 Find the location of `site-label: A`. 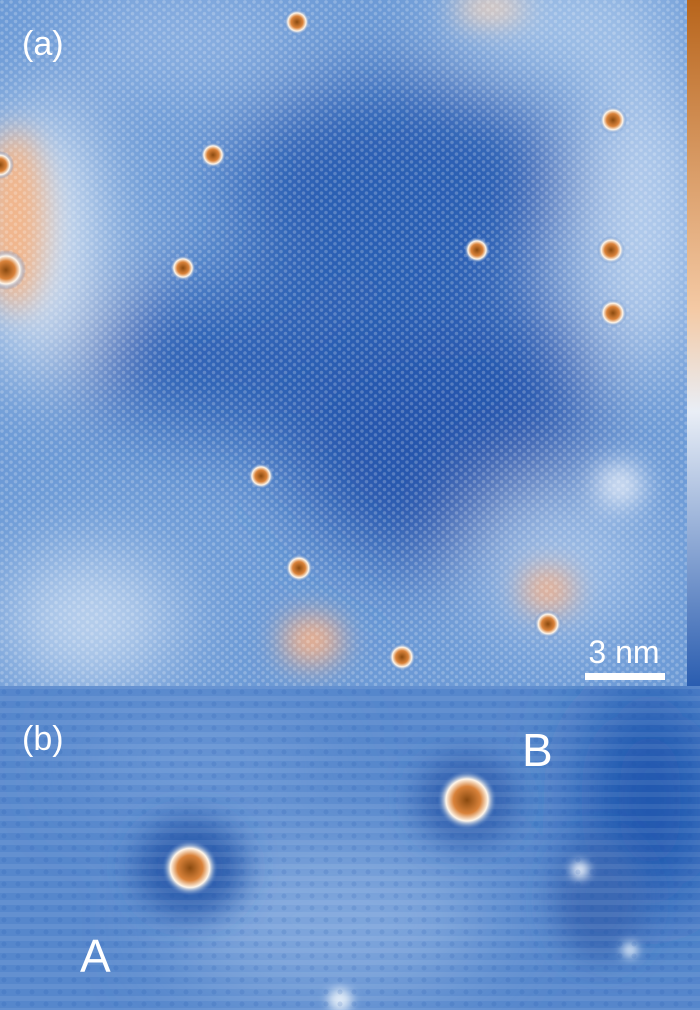

site-label: A is located at coordinates (95, 956).